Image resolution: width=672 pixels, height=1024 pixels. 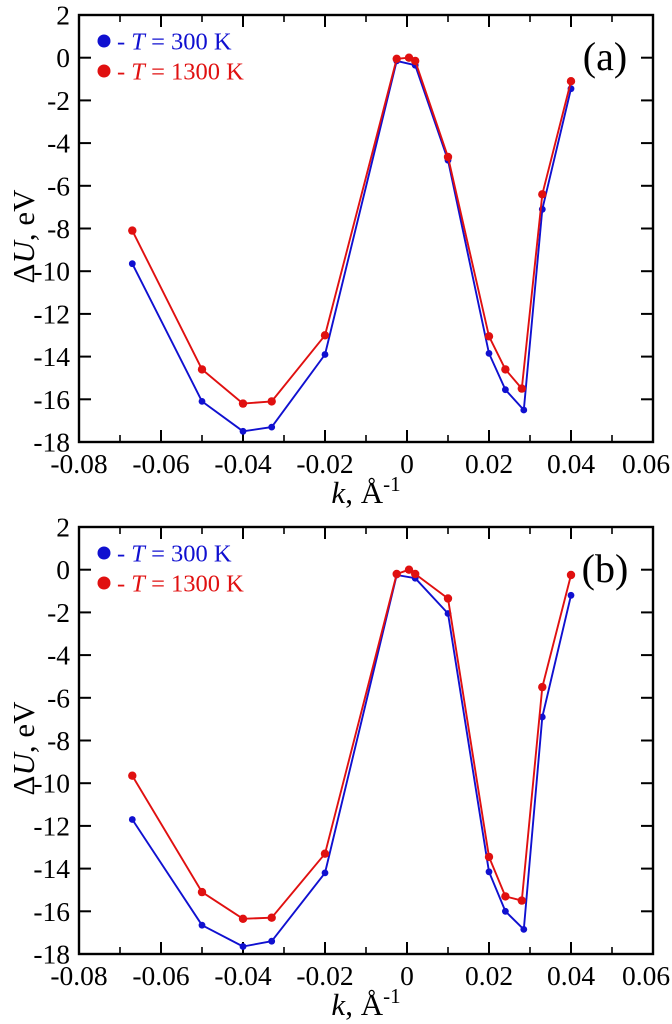 I want to click on svg-text: -0.08, so click(x=78, y=463).